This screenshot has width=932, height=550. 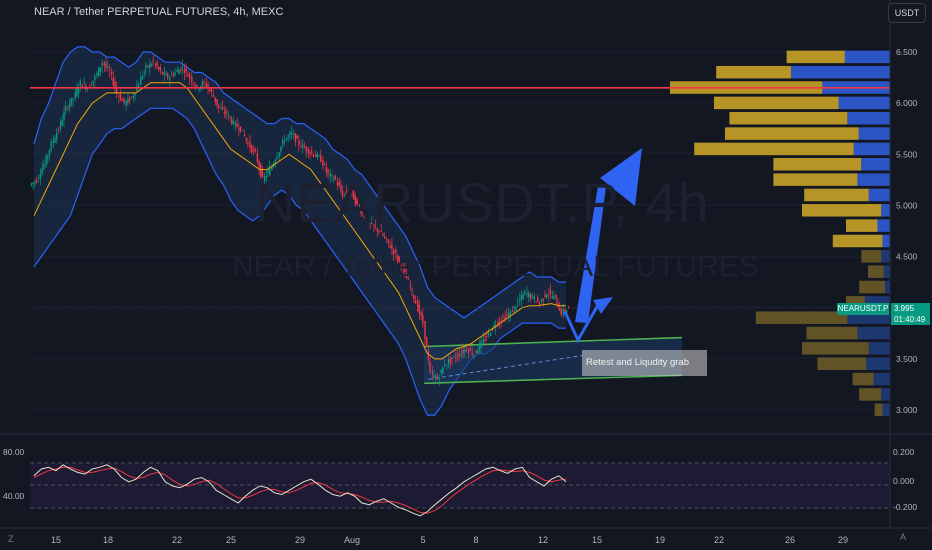 I want to click on x-tick-label: 18, so click(x=108, y=540).